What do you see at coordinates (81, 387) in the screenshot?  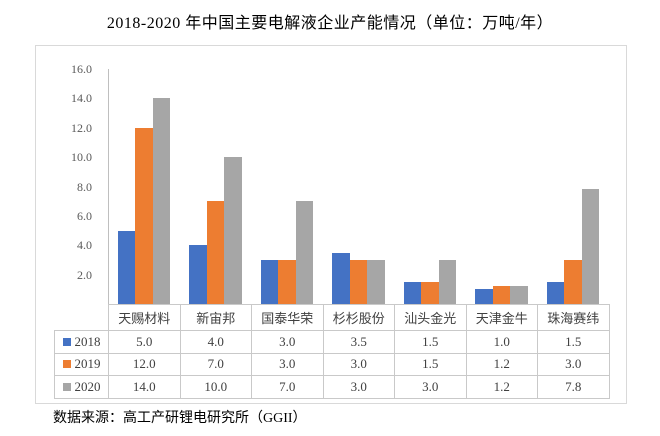 I see `legend-key-2020: 2020` at bounding box center [81, 387].